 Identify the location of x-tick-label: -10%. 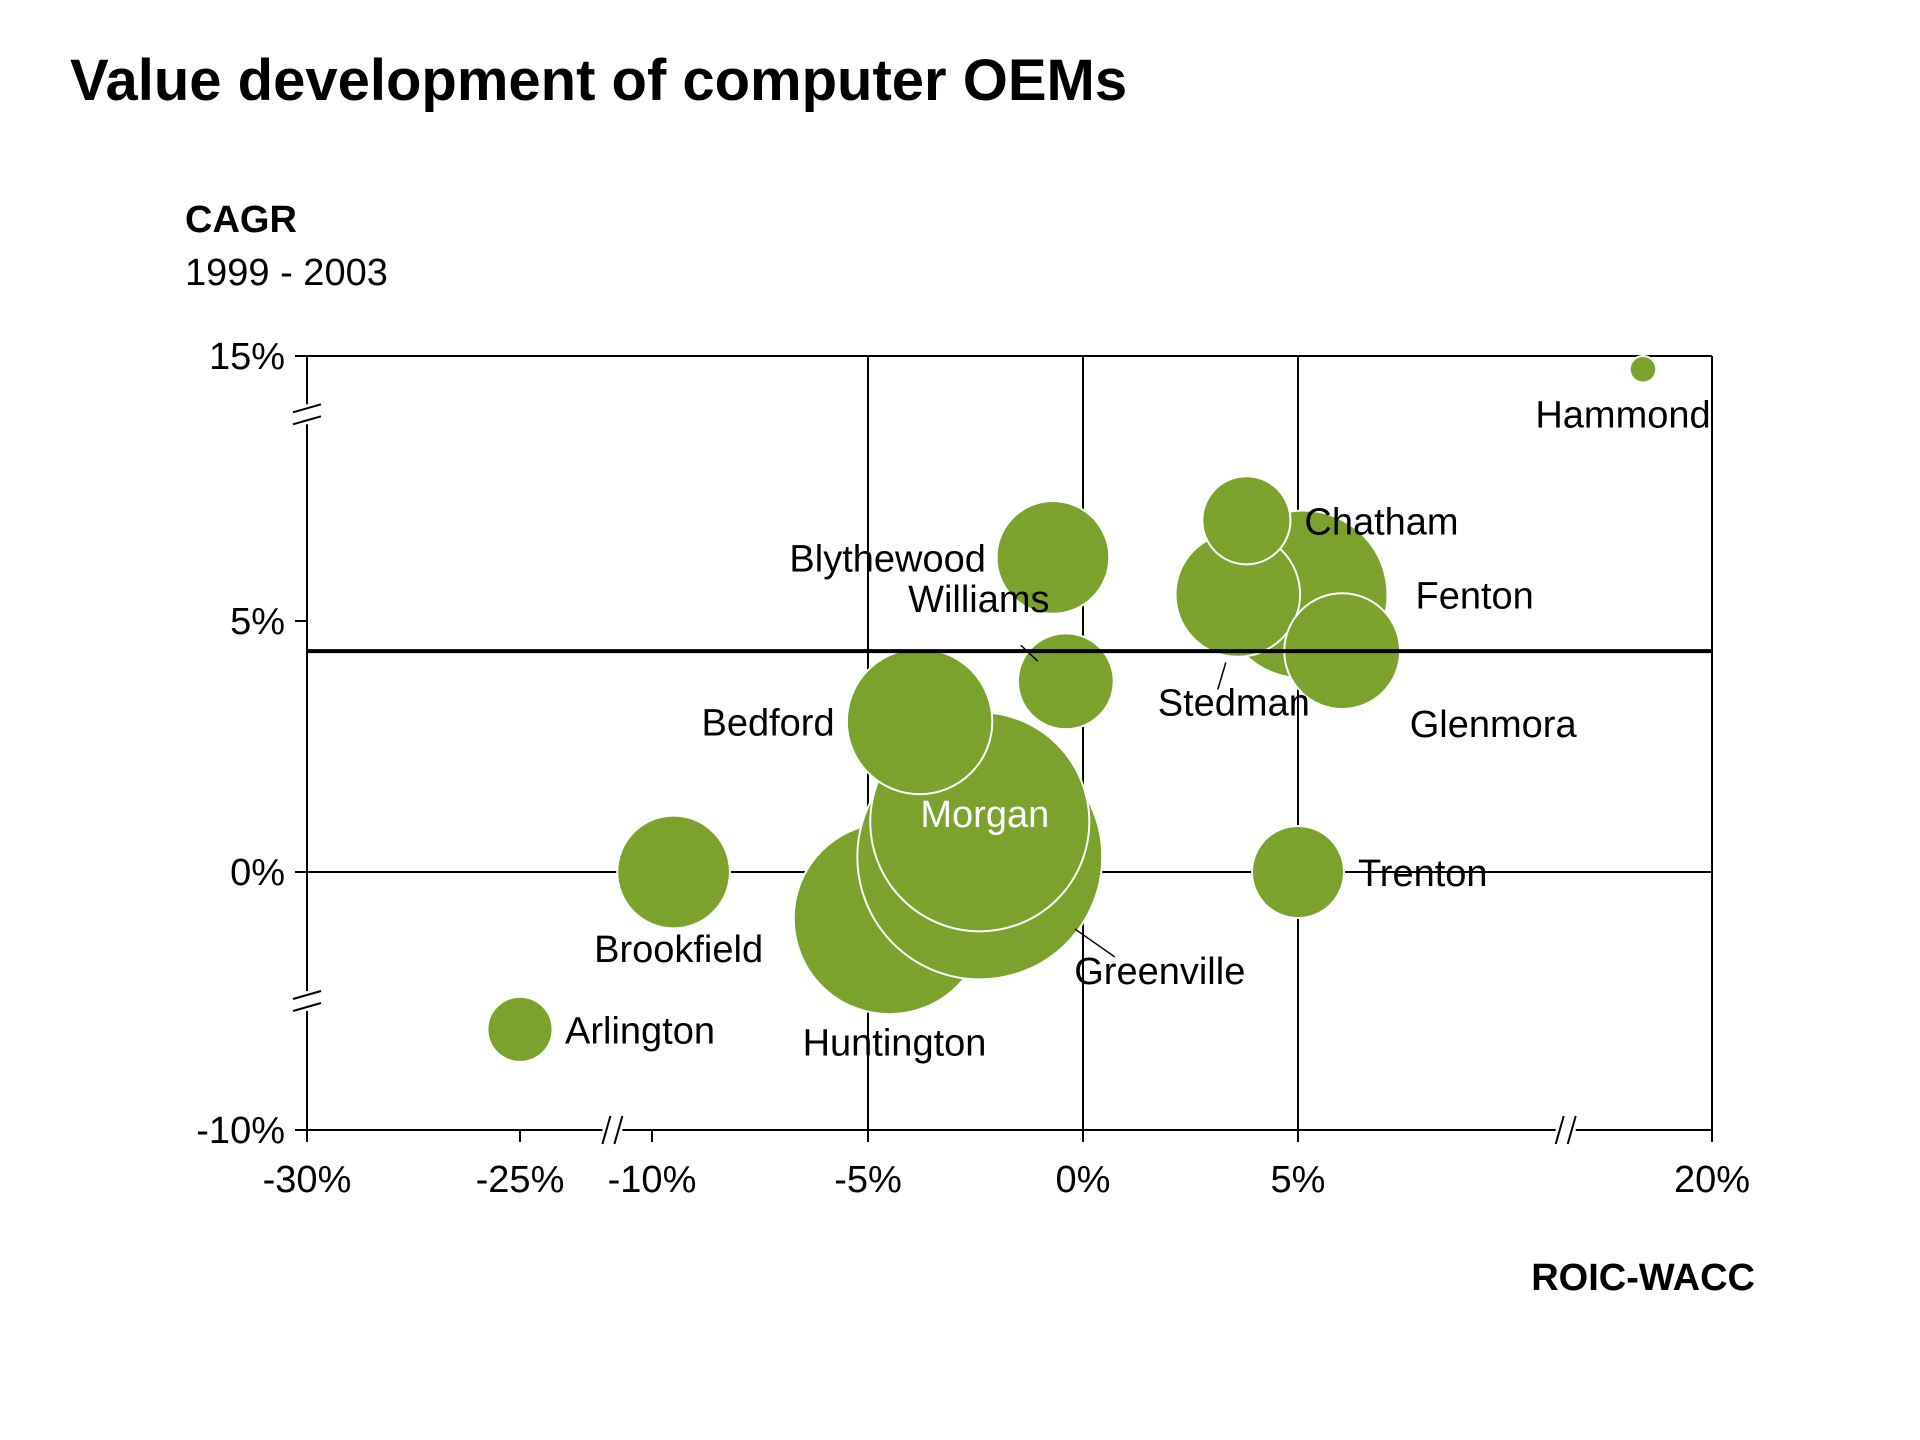
(652, 1180).